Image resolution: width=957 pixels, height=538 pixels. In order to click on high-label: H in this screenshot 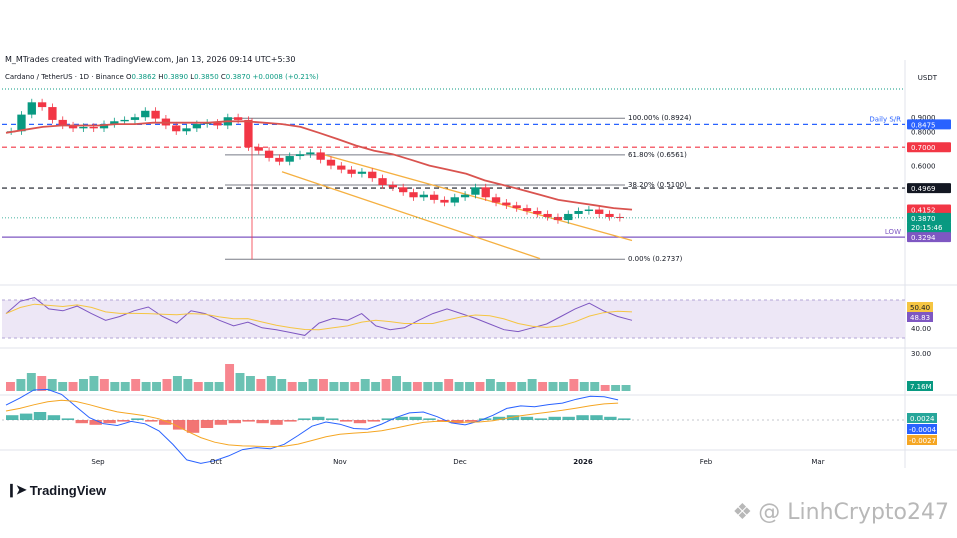, I will do `click(161, 77)`.